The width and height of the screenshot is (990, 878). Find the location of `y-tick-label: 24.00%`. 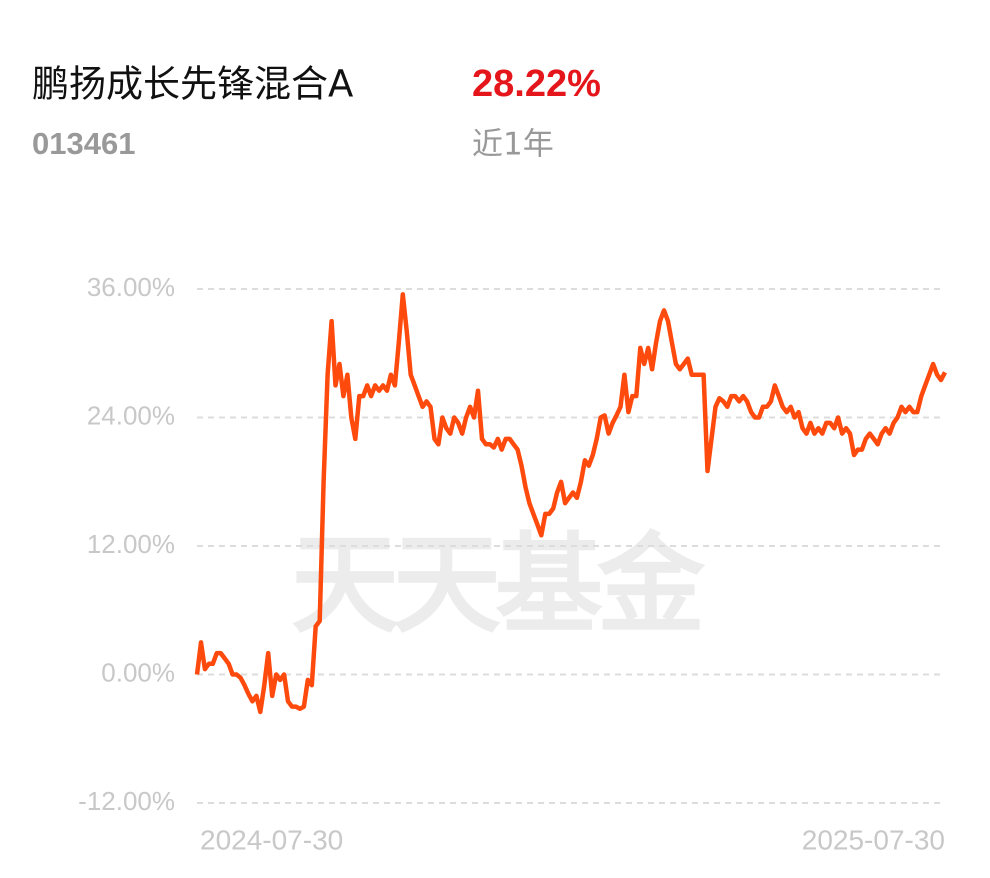

y-tick-label: 24.00% is located at coordinates (131, 415).